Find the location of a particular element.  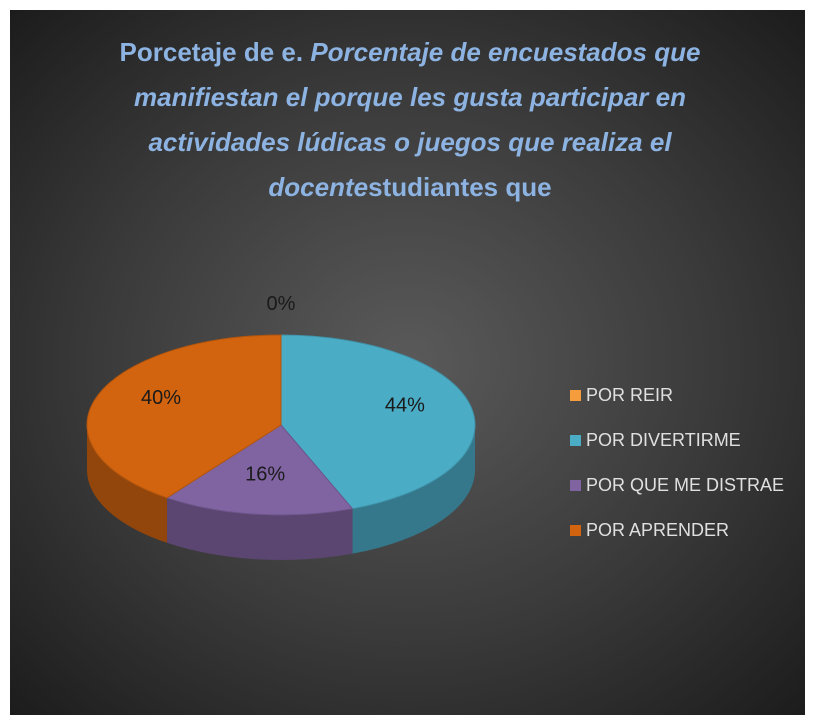

data-label: 44% is located at coordinates (405, 405).